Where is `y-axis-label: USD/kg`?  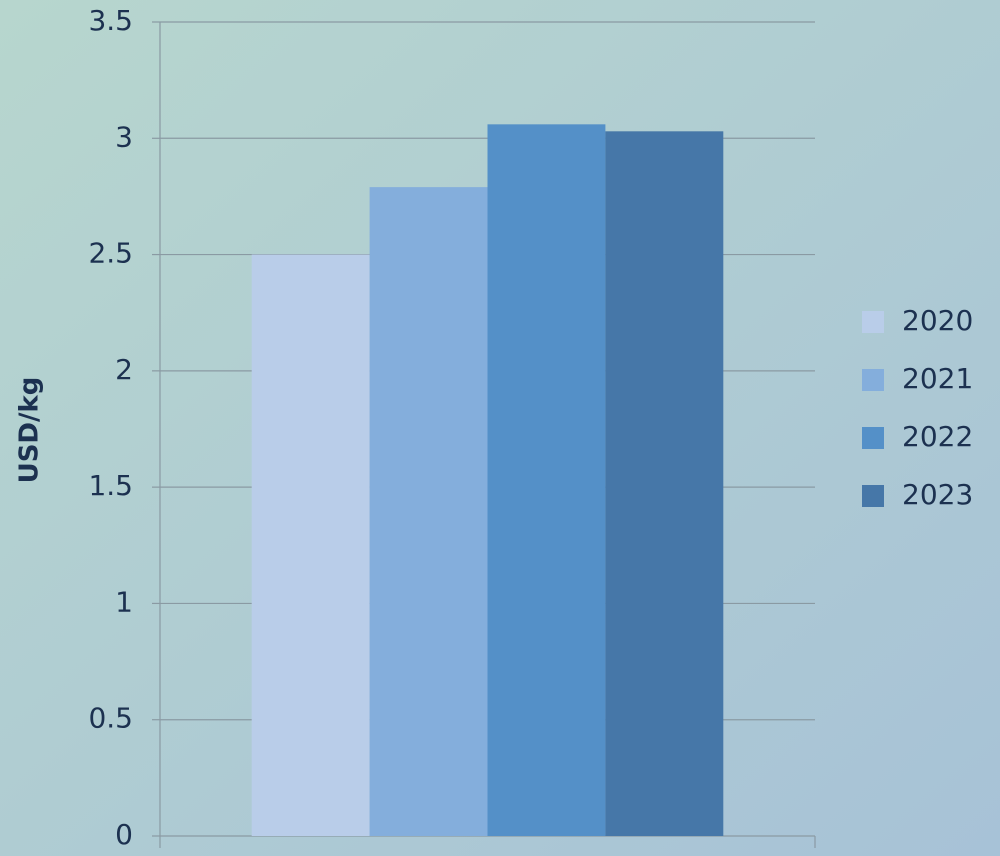 y-axis-label: USD/kg is located at coordinates (30, 430).